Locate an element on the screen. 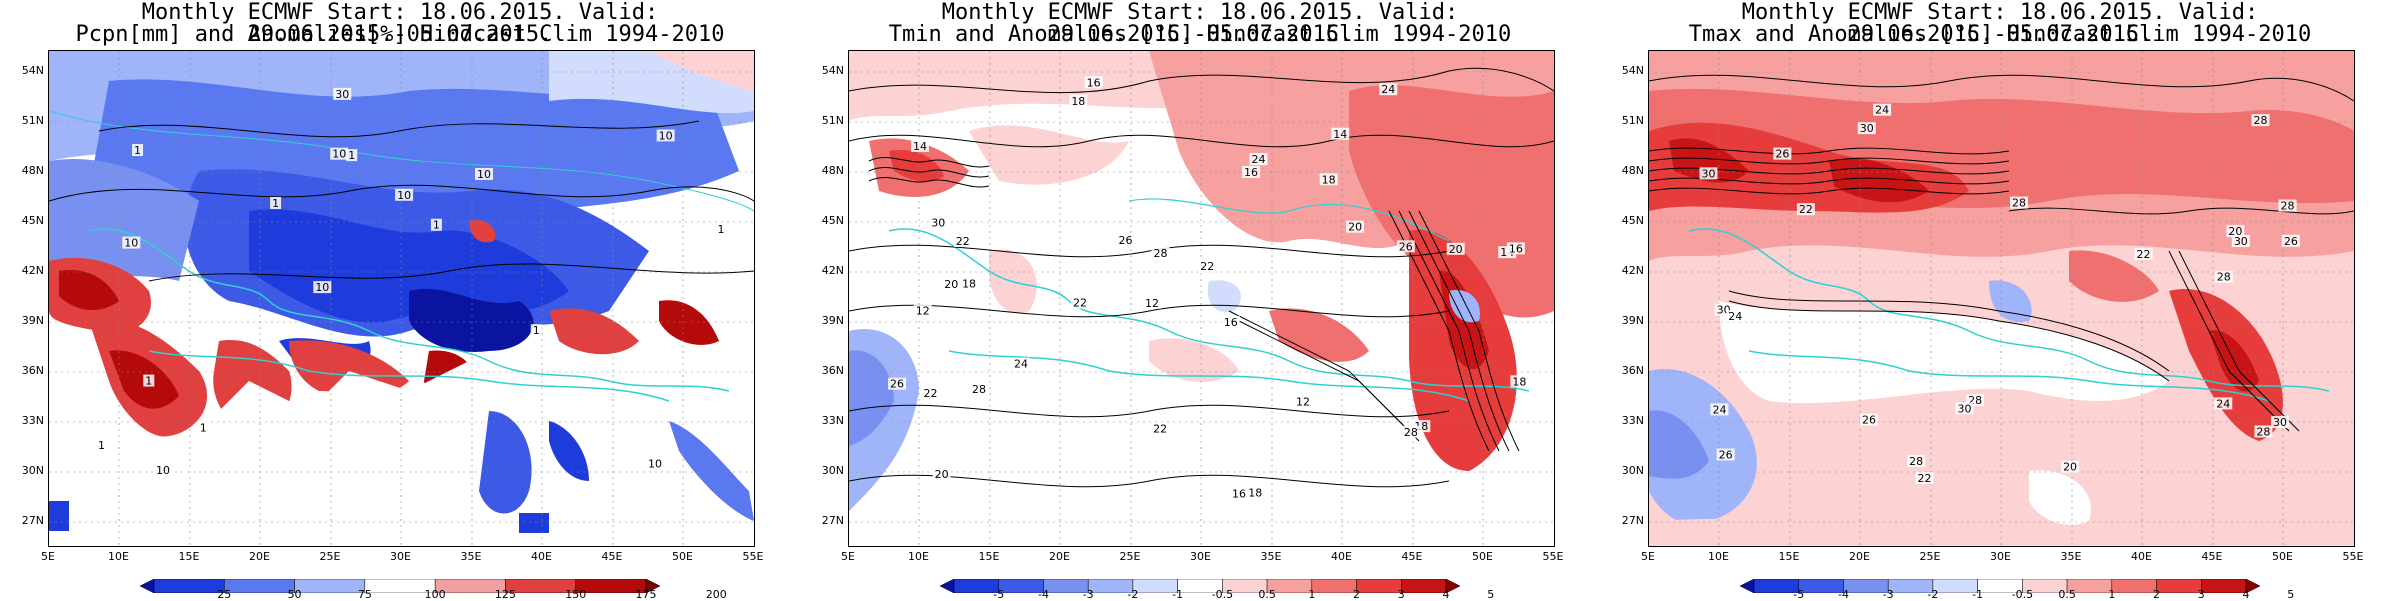 The height and width of the screenshot is (601, 2400). contour-label: 28 is located at coordinates (1160, 253).